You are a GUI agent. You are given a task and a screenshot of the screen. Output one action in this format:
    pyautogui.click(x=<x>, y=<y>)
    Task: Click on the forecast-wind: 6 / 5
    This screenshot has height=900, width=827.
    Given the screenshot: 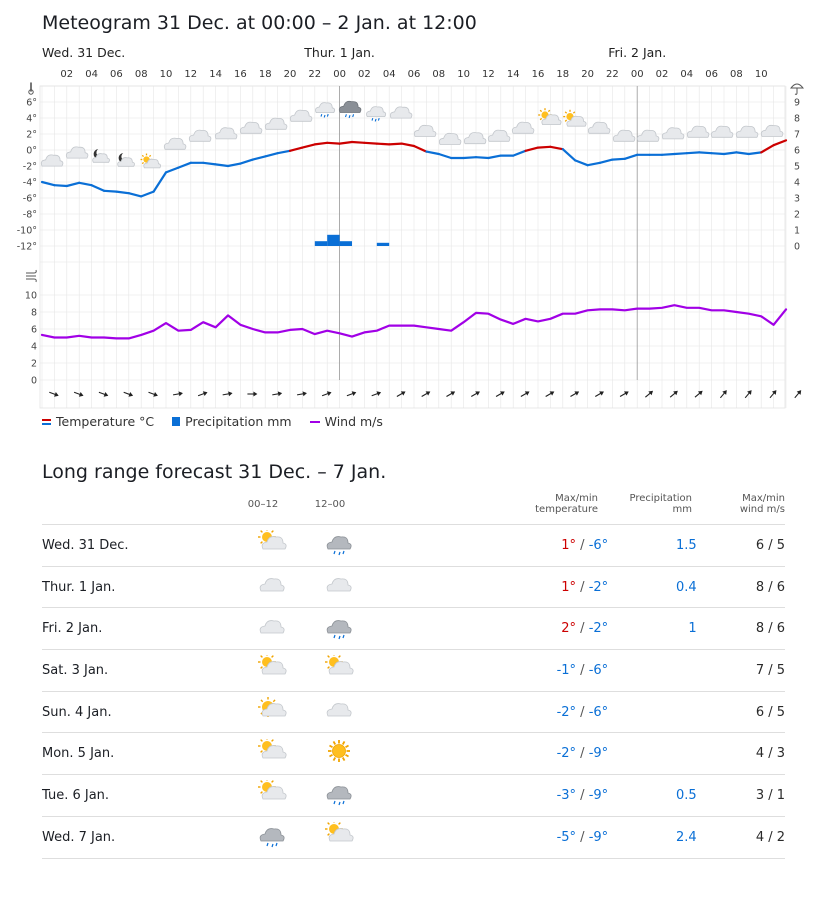 What is the action you would take?
    pyautogui.click(x=770, y=545)
    